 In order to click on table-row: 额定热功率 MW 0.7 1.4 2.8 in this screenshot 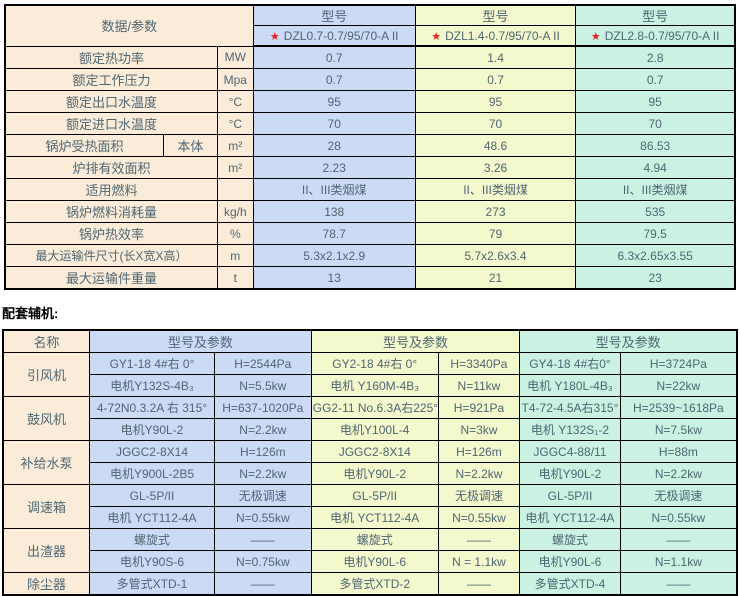, I will do `click(370, 57)`.